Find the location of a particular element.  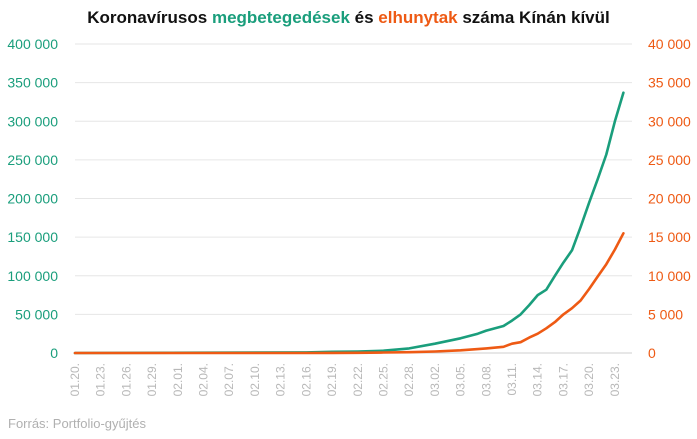

x-tick-label: 02.28. is located at coordinates (409, 379).